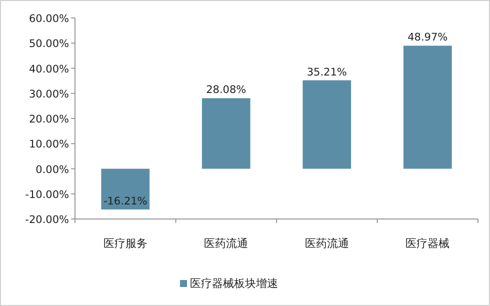 The image size is (490, 306). Describe the element at coordinates (428, 243) in the screenshot. I see `x-tick-label: 医疗器械` at that location.